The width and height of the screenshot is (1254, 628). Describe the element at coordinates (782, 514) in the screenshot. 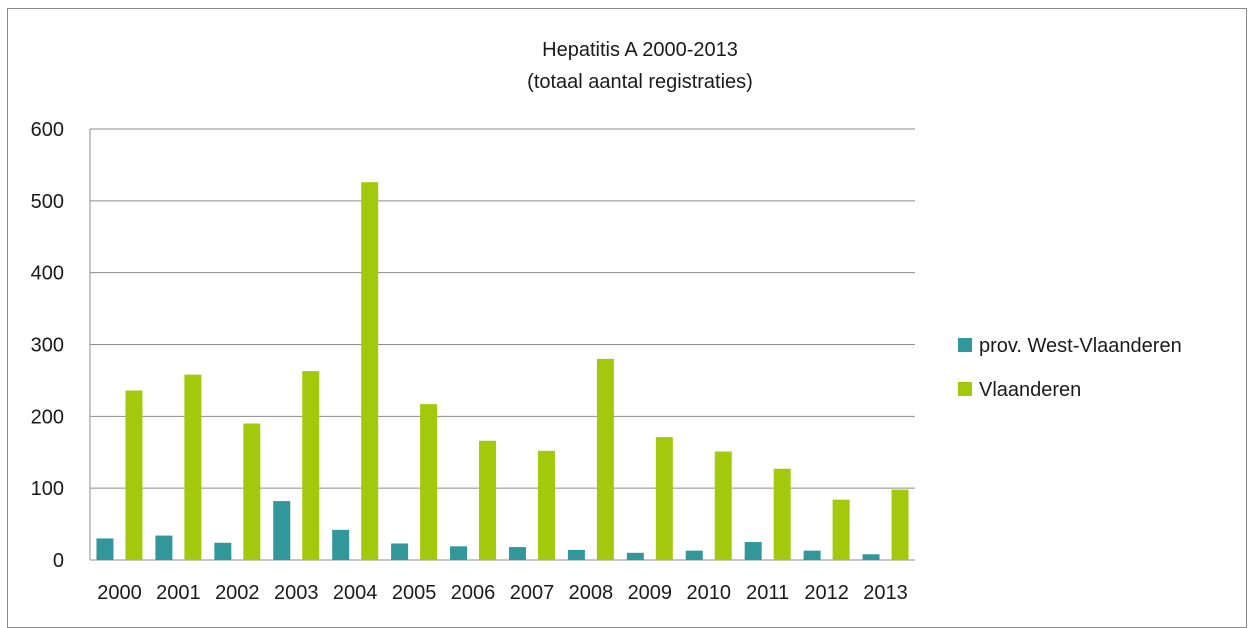

I see `bar-vlaanderen-2011` at that location.